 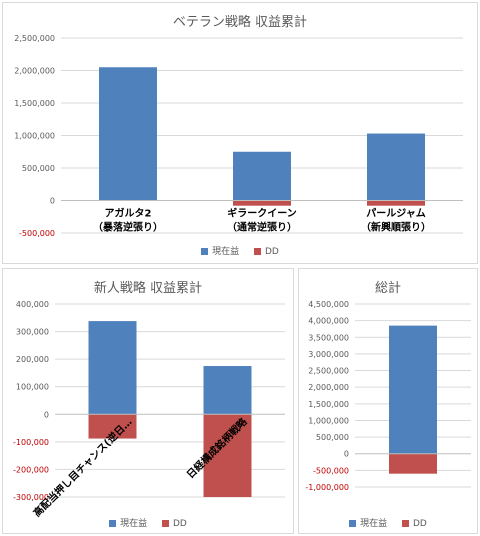 What do you see at coordinates (32, 387) in the screenshot?
I see `y-tick-label: 100,000` at bounding box center [32, 387].